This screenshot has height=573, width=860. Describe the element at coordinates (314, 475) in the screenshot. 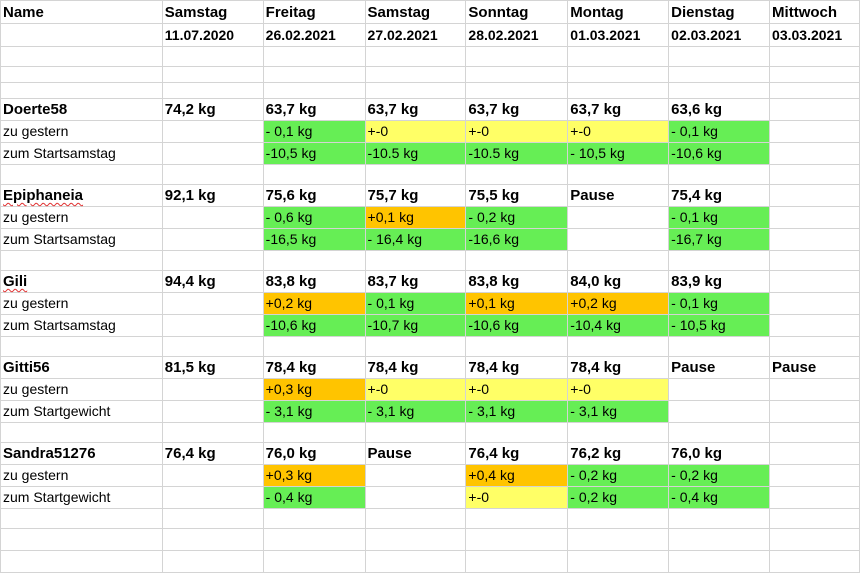

I see `delta-cell: +0,3 kg` at that location.